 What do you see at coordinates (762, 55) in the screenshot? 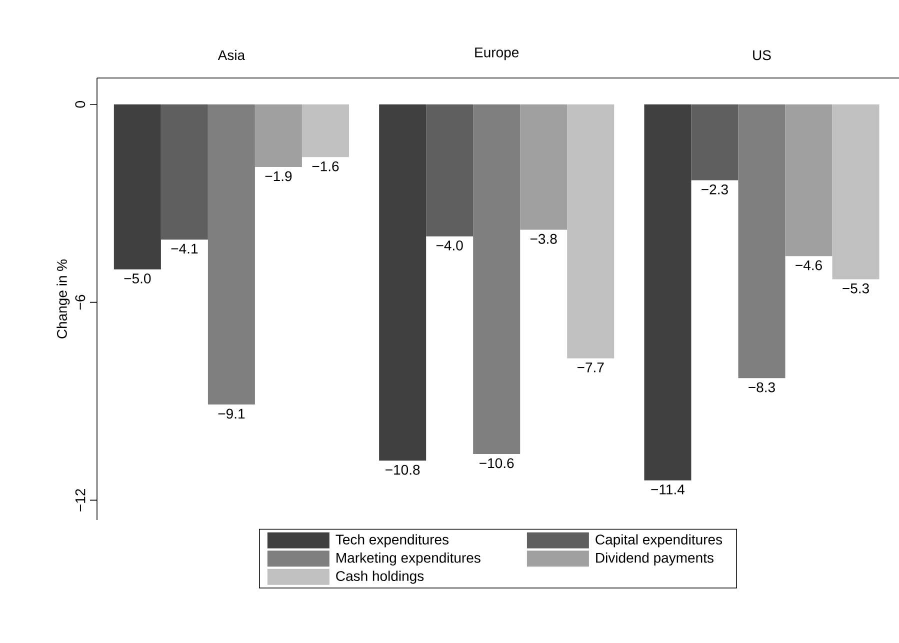
I see `x-tick-label: US` at bounding box center [762, 55].